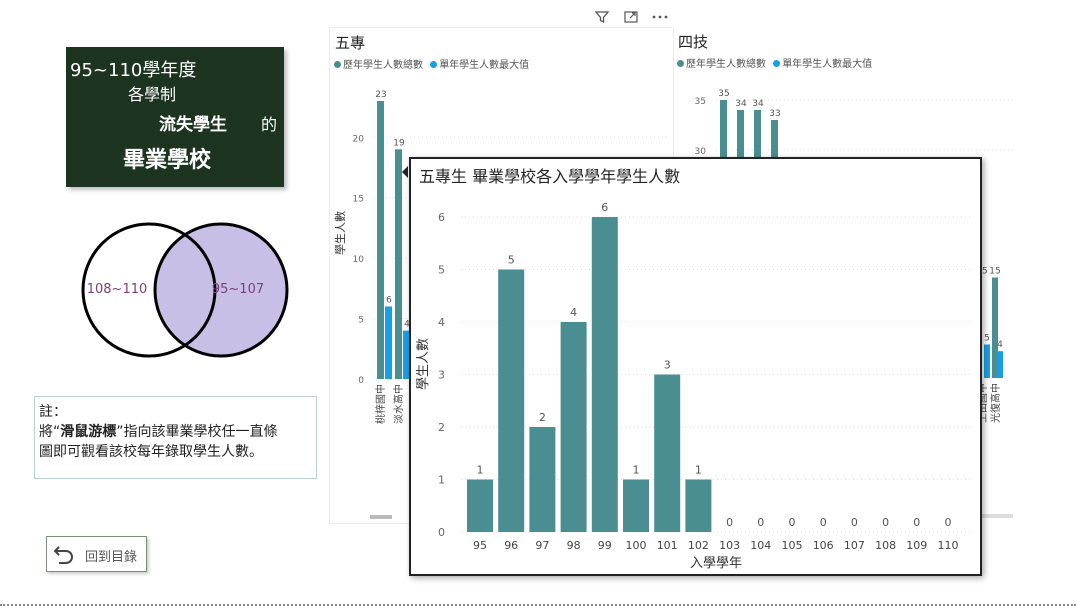  I want to click on five-ytick-label: 0, so click(361, 381).